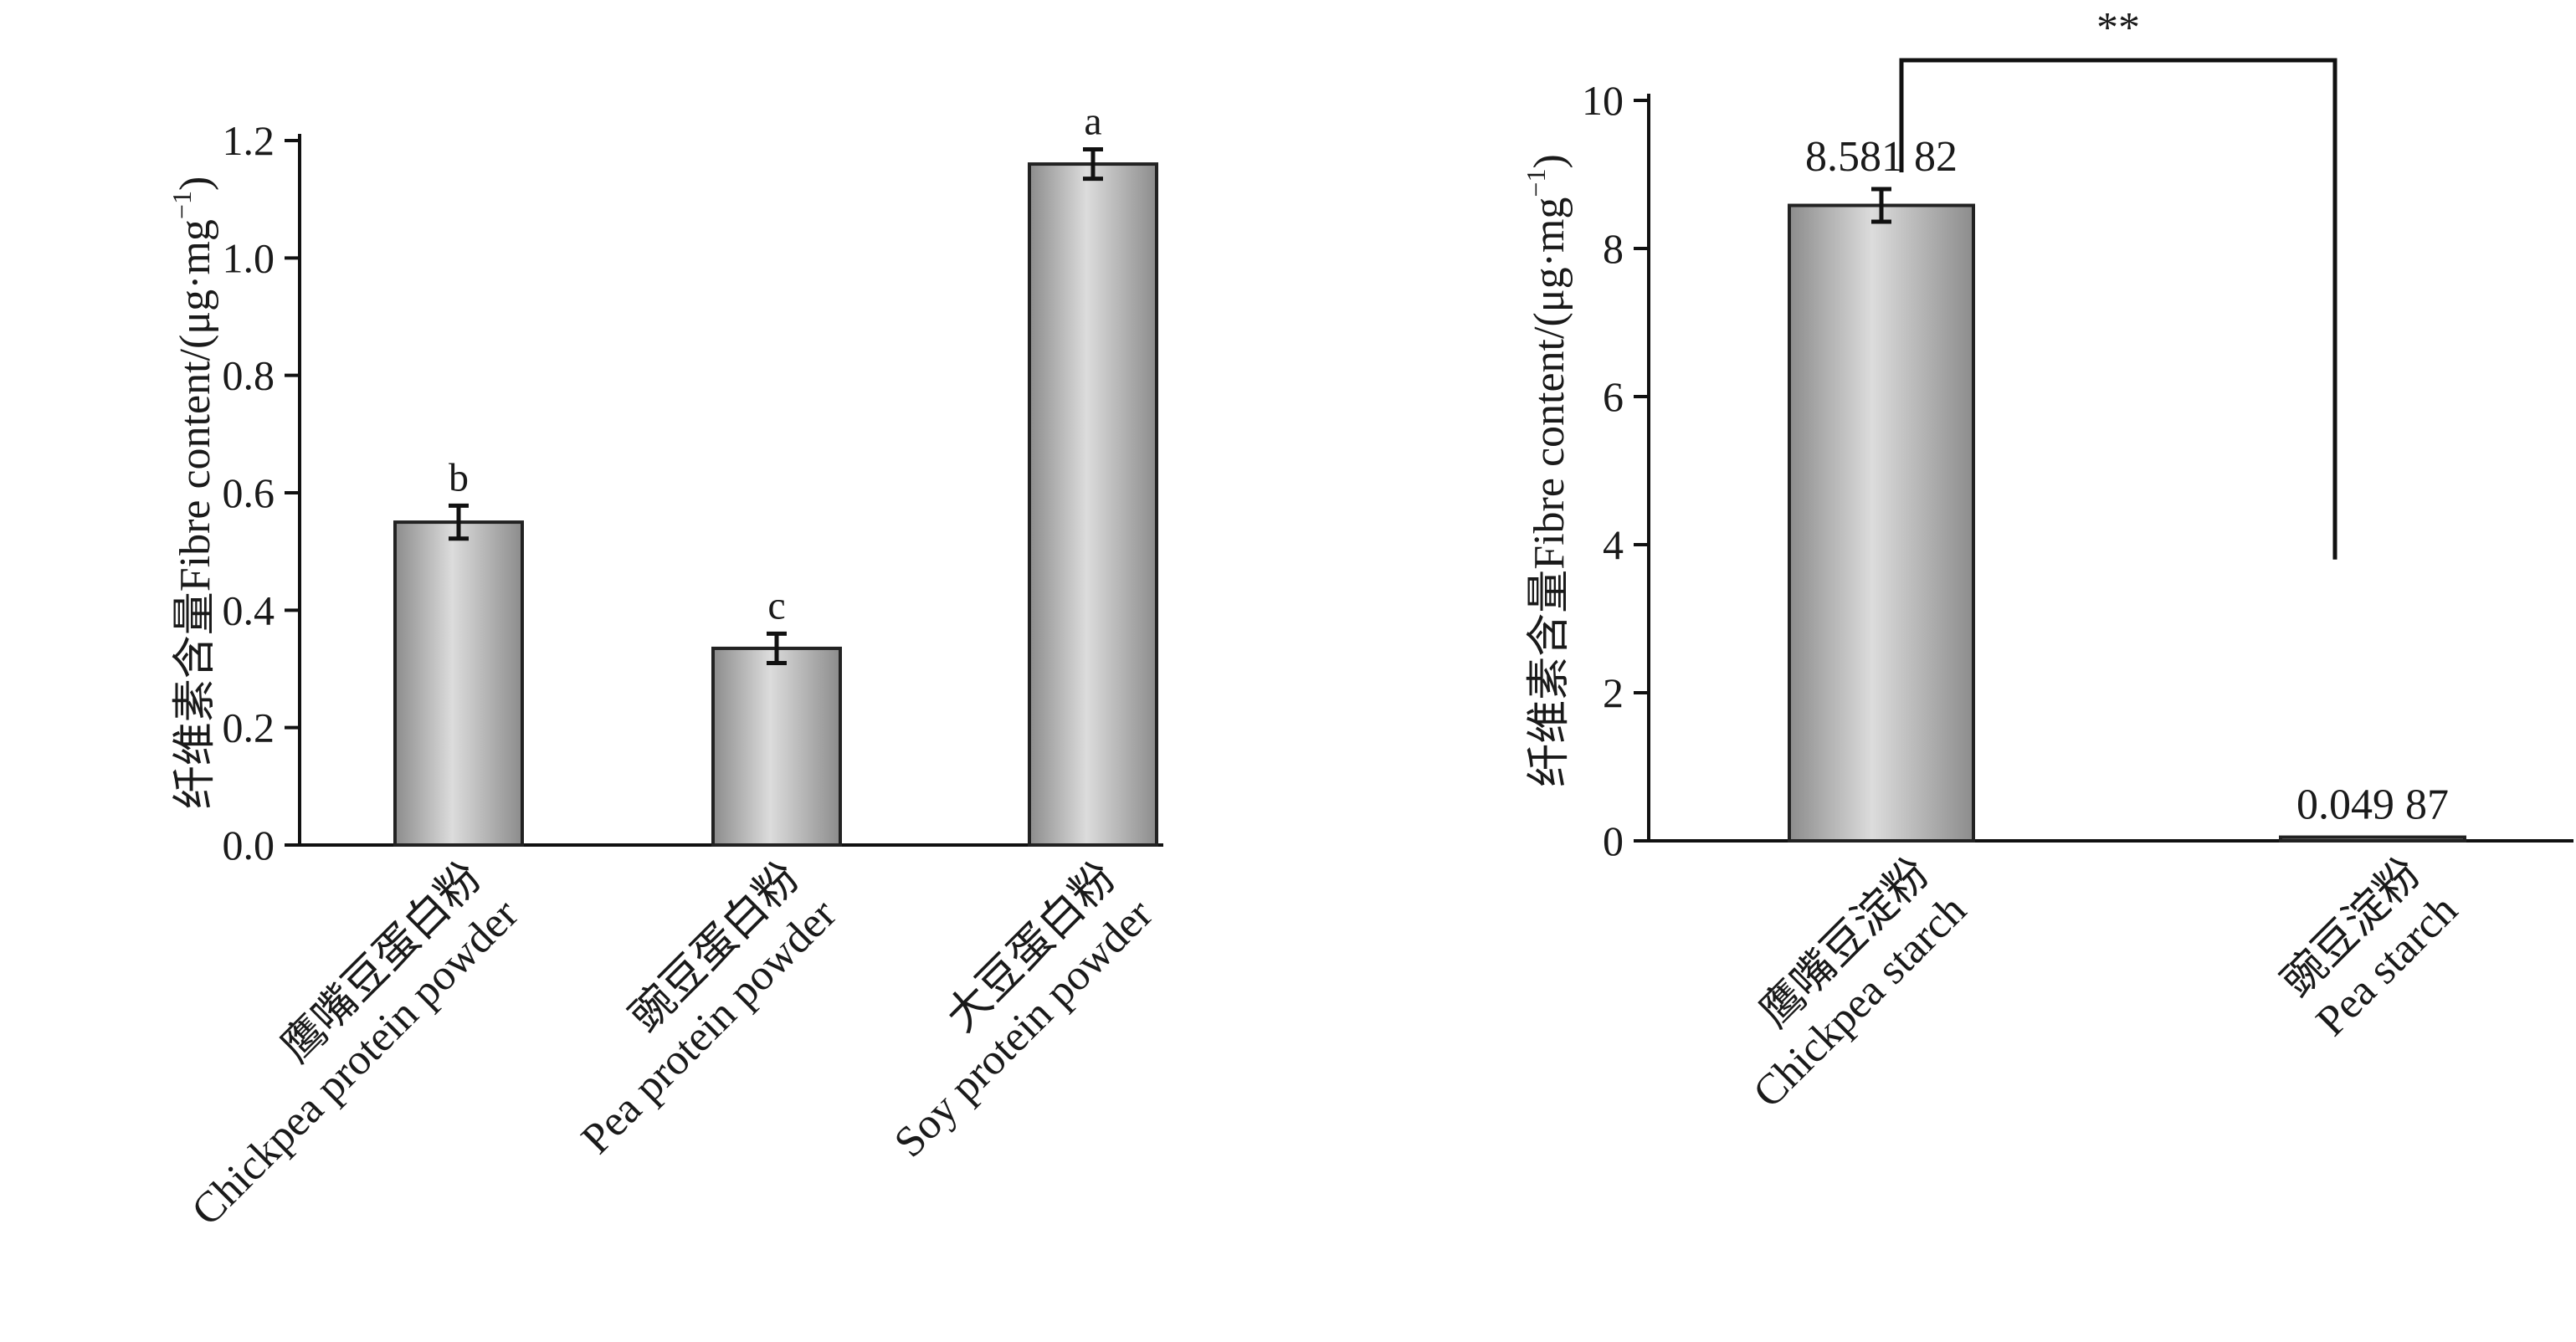  Describe the element at coordinates (776, 605) in the screenshot. I see `significance-letter: c` at that location.